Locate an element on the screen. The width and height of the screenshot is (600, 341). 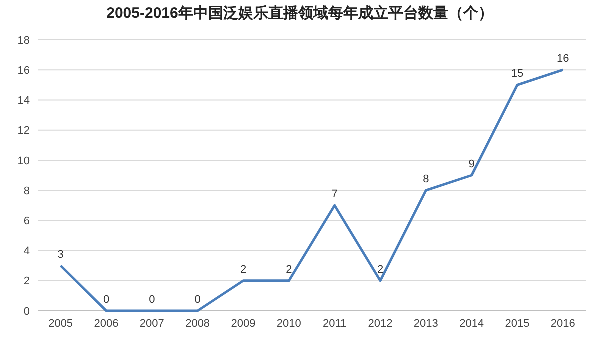
chart-title: 2005-2016年中国泛娱乐直播领域每年成立平台数量（个） is located at coordinates (300, 13).